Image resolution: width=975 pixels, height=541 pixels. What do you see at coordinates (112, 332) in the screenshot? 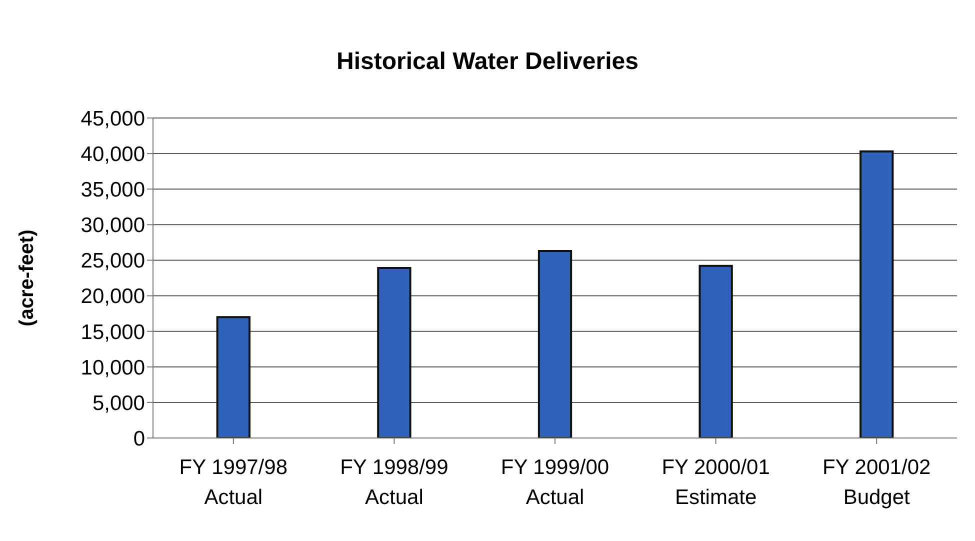
I see `y-tick-label: 15,000` at bounding box center [112, 332].